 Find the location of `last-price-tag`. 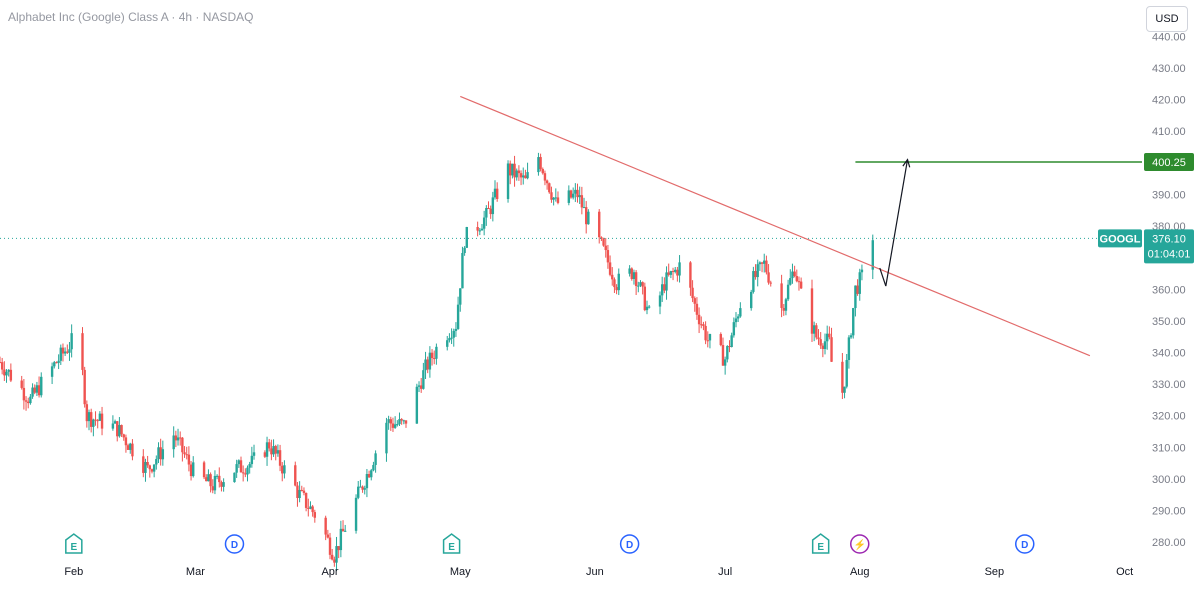

last-price-tag is located at coordinates (1169, 246).